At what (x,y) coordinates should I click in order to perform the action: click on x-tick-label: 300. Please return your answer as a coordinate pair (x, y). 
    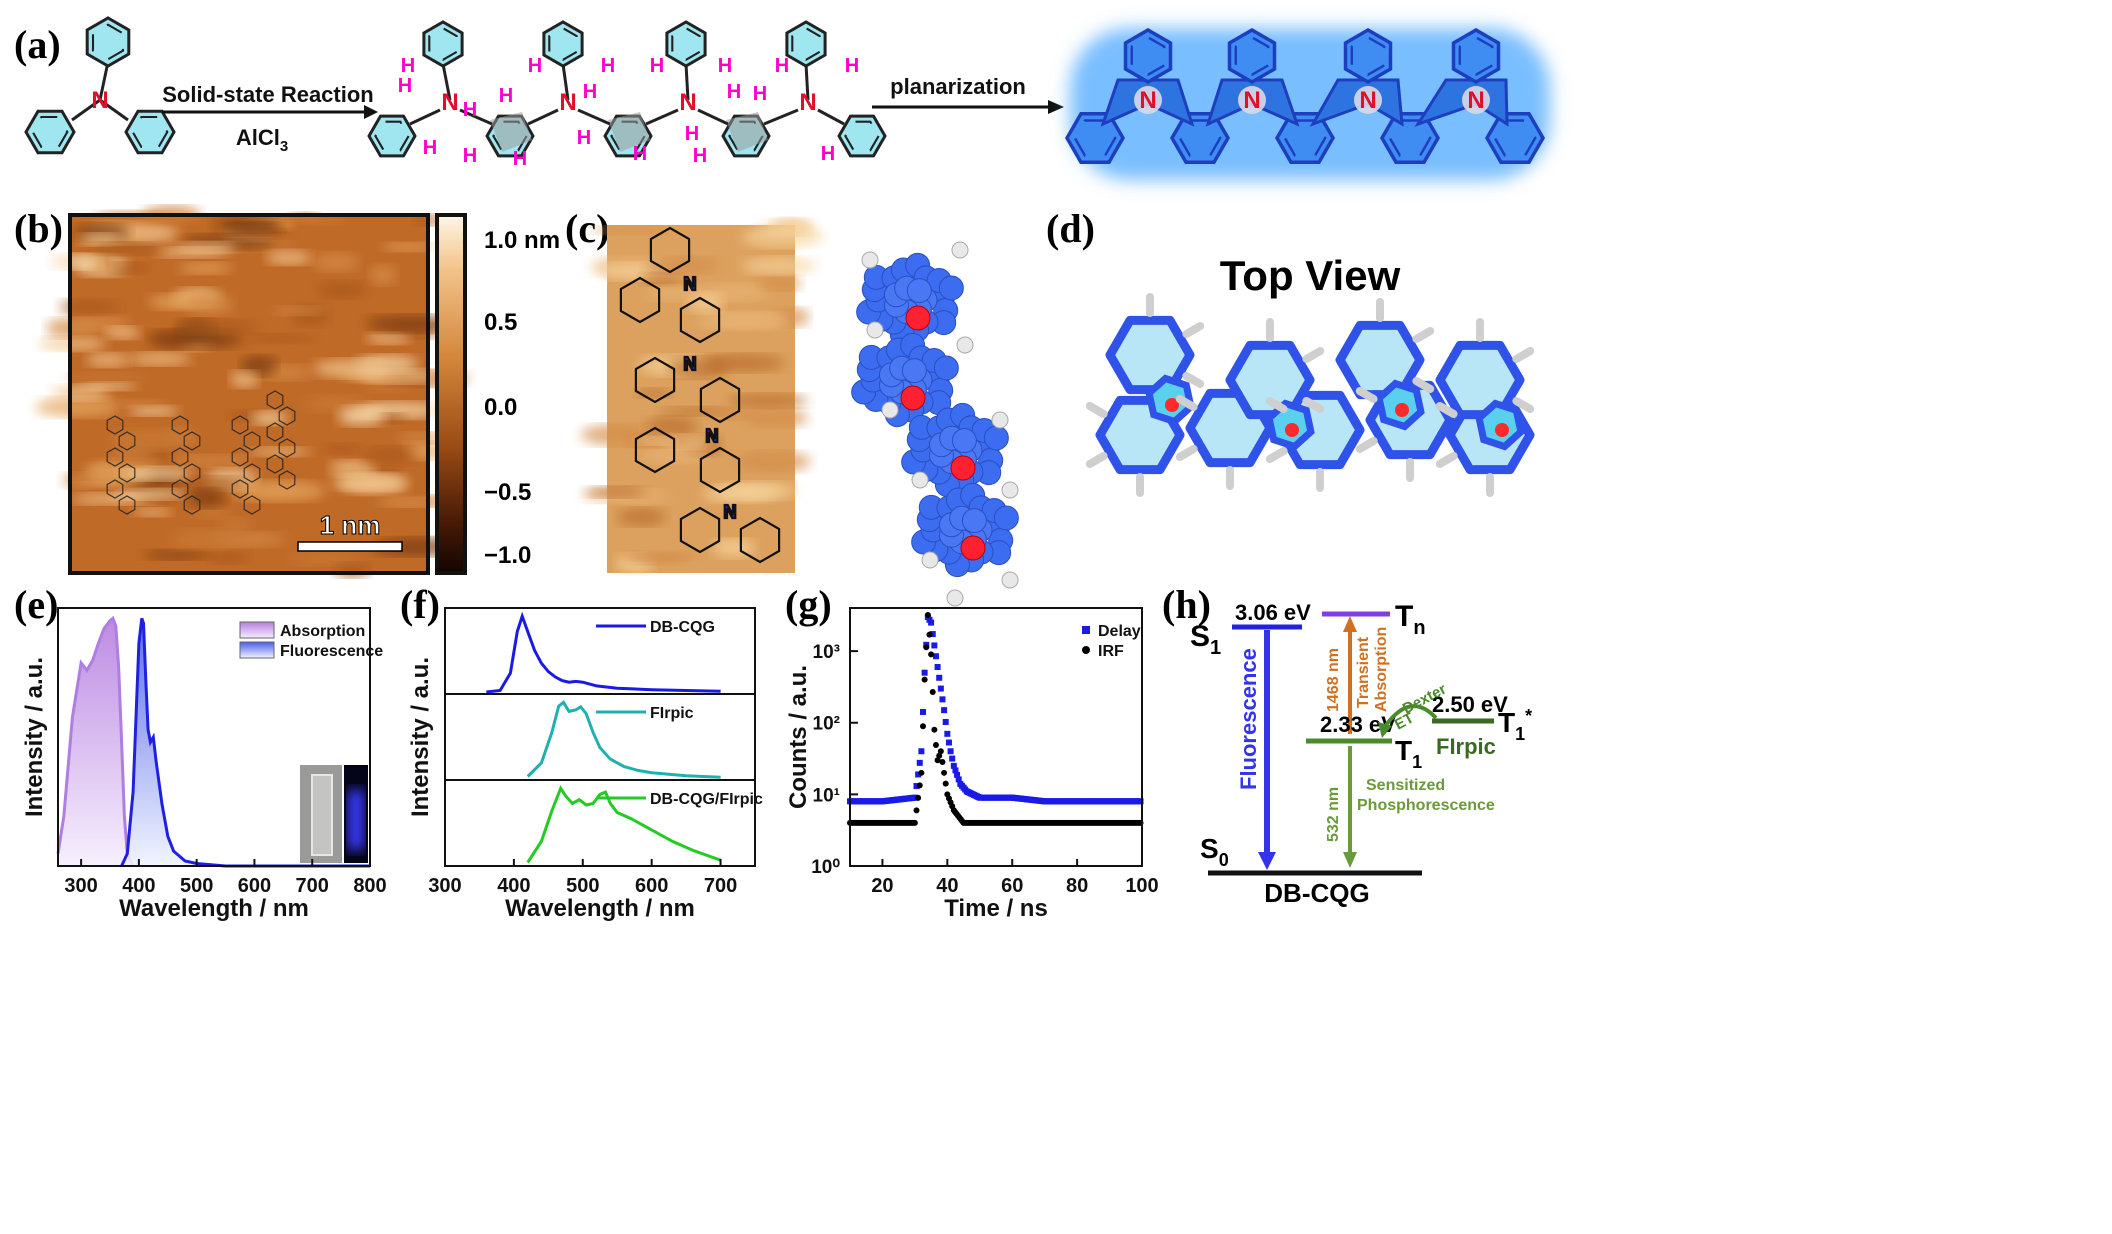
    Looking at the image, I should click on (80, 886).